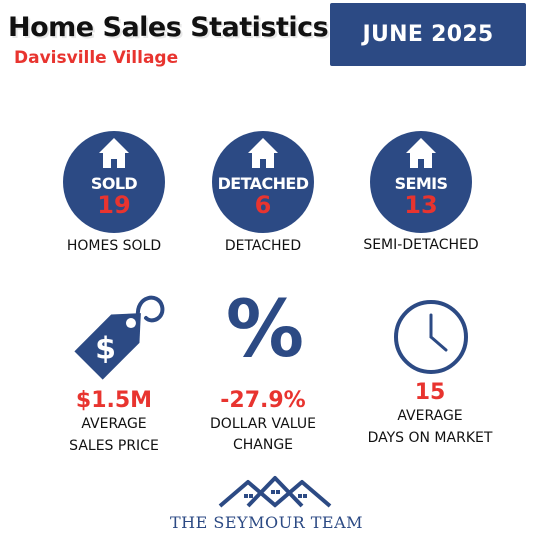  I want to click on clock-icon, so click(431, 337).